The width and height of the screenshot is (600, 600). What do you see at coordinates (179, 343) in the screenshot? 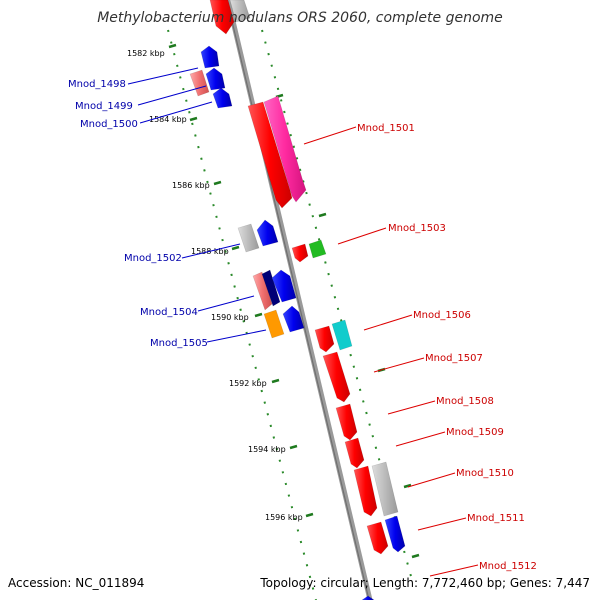
I see `gene-label: Mnod_1505` at bounding box center [179, 343].